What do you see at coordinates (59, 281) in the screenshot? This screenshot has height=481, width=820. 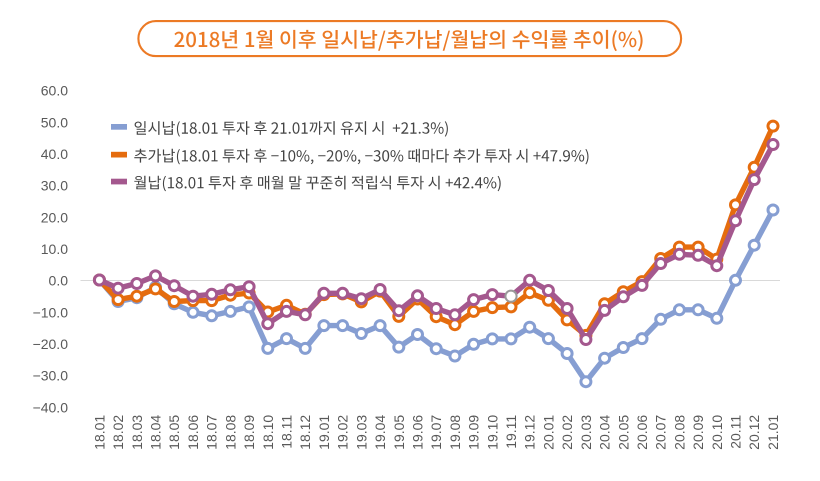 I see `svg-text: 0.0` at bounding box center [59, 281].